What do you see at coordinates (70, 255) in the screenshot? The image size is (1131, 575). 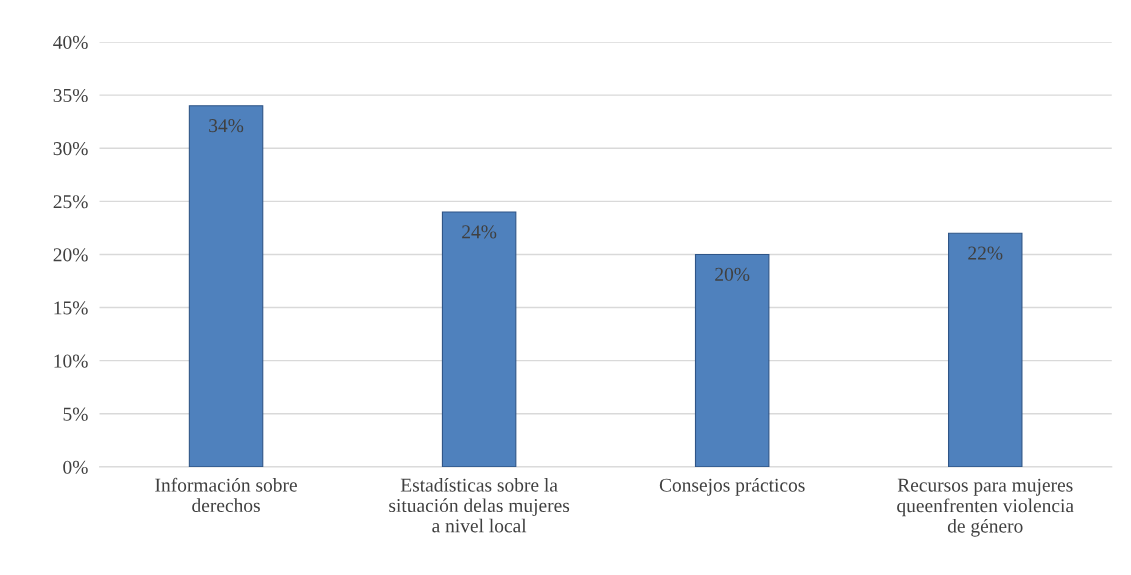 I see `y-tick-label: 20%` at bounding box center [70, 255].